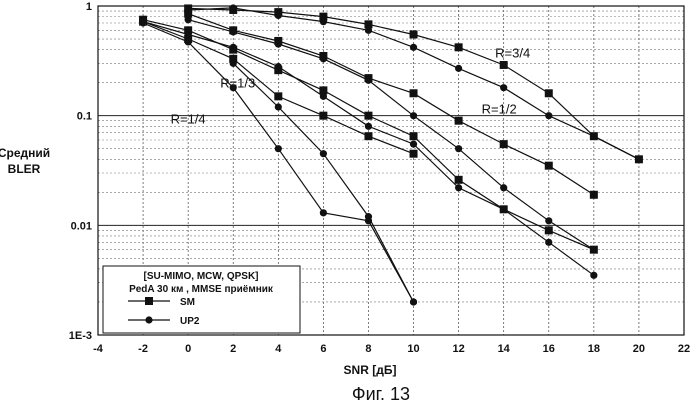 The height and width of the screenshot is (410, 698). I want to click on rate-annotation: R=1/2, so click(499, 108).